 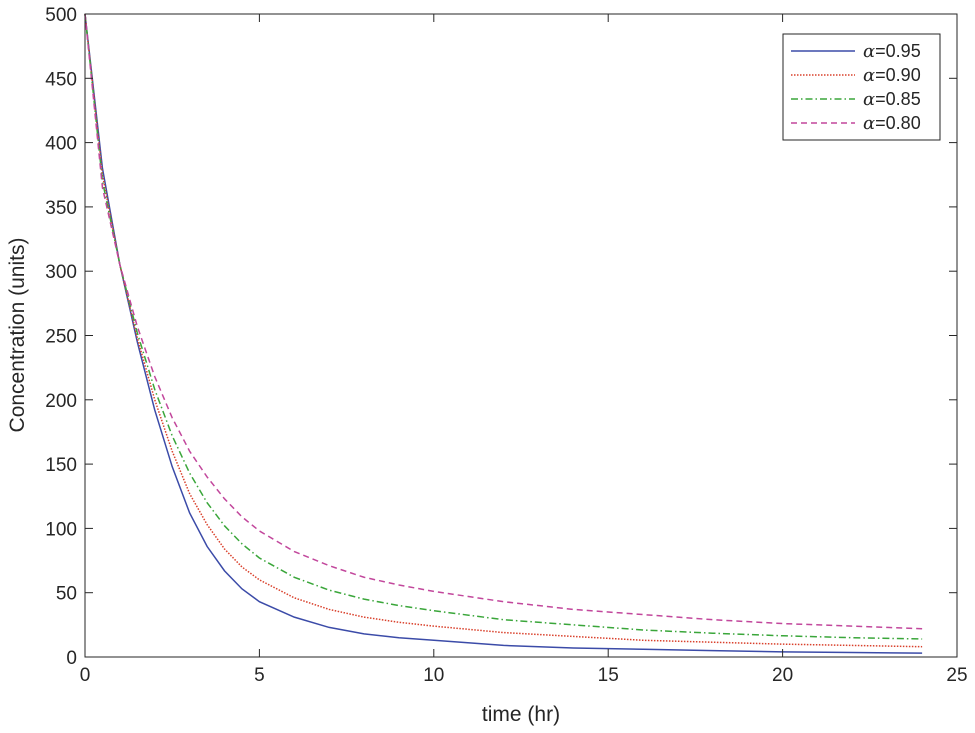 What do you see at coordinates (61, 79) in the screenshot?
I see `y-tick-label: 450` at bounding box center [61, 79].